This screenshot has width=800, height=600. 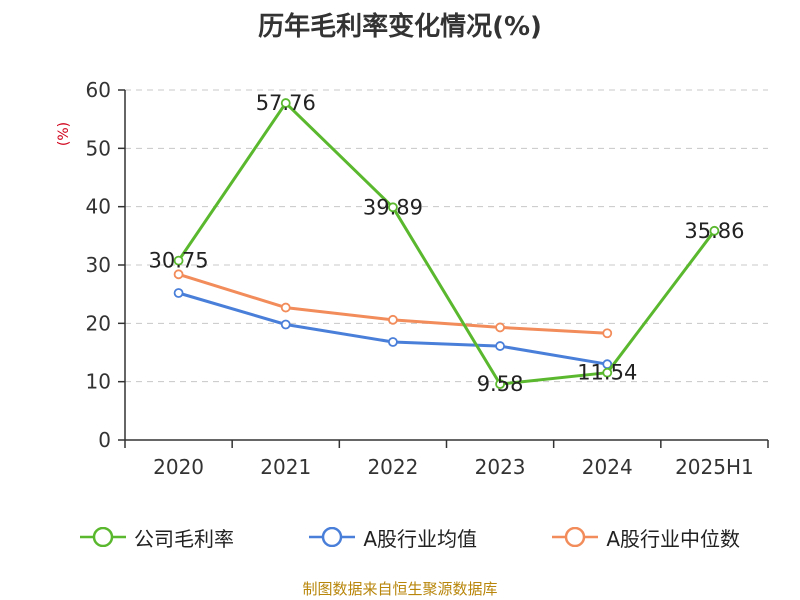 I want to click on data-label: 9.58, so click(x=500, y=384).